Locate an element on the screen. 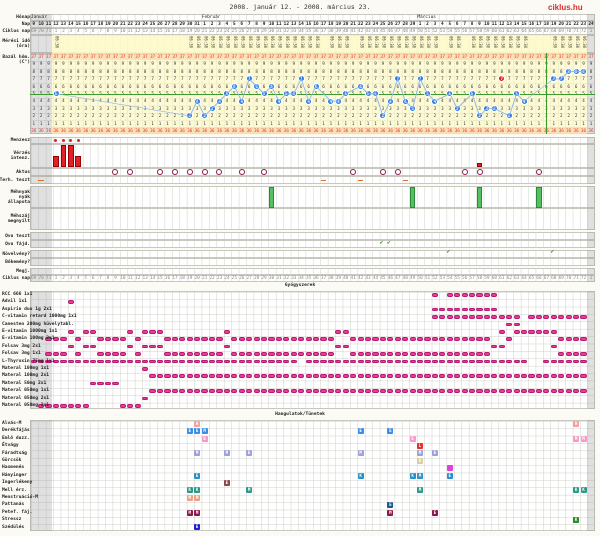  symptom-marker: K is located at coordinates (420, 460).